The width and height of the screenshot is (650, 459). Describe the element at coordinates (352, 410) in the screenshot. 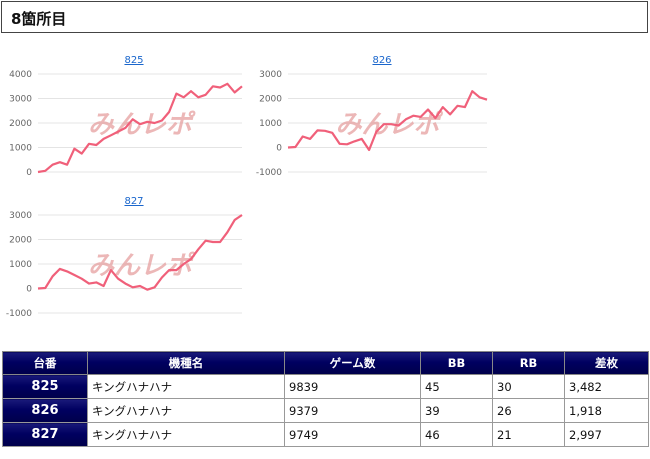

I see `row-games: 9379` at that location.